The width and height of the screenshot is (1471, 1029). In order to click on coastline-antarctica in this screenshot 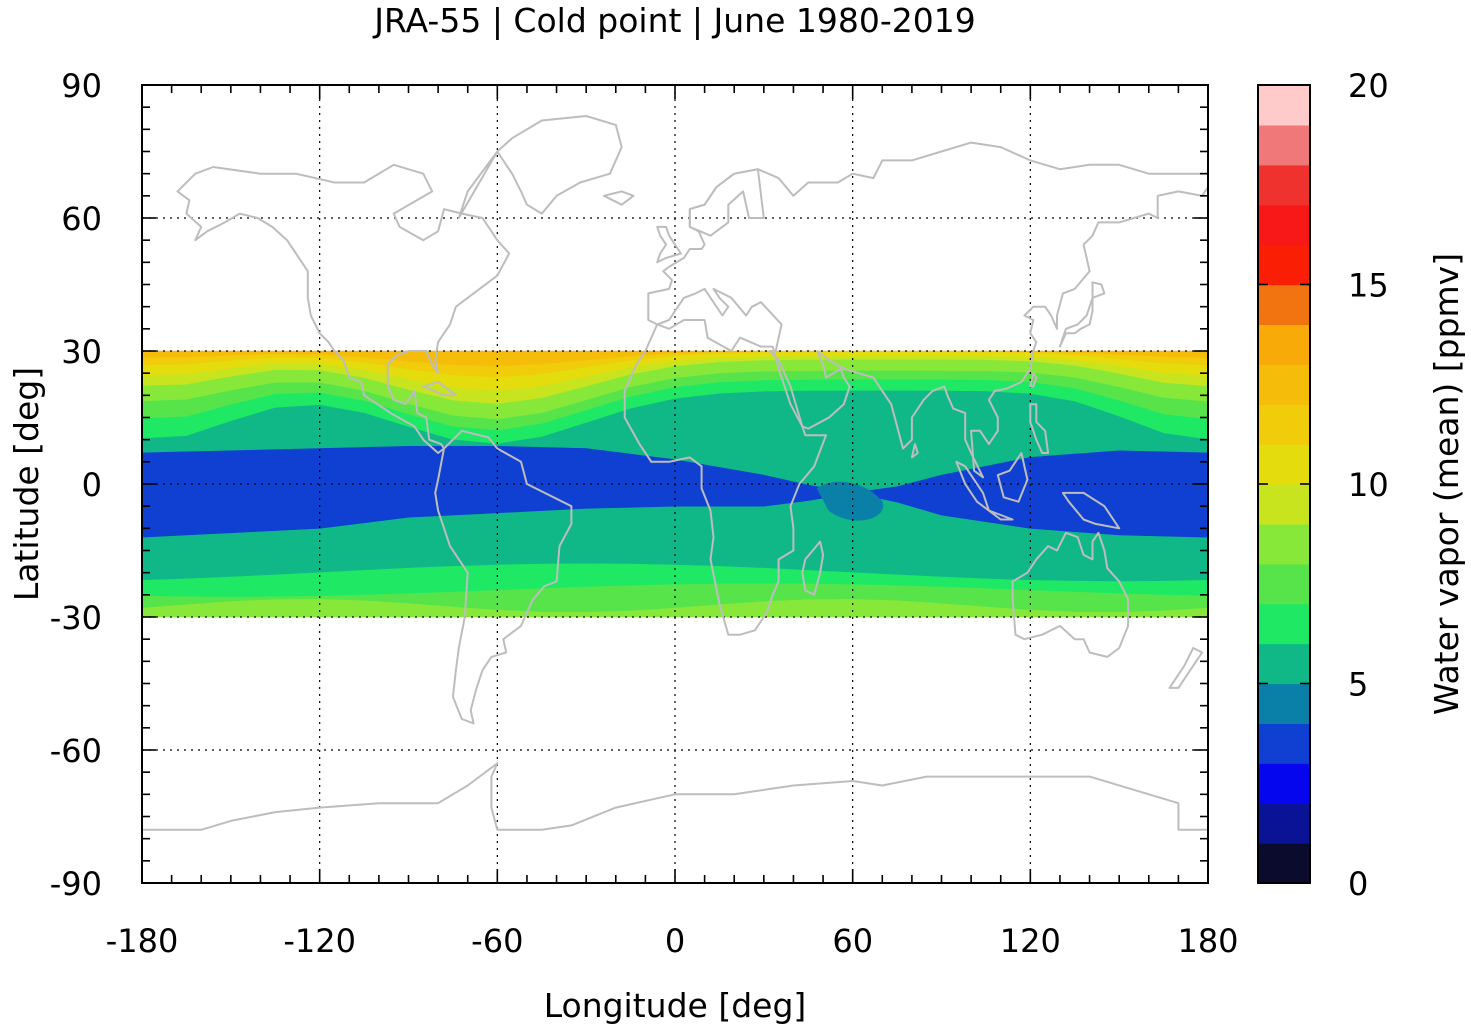, I will do `click(675, 796)`.